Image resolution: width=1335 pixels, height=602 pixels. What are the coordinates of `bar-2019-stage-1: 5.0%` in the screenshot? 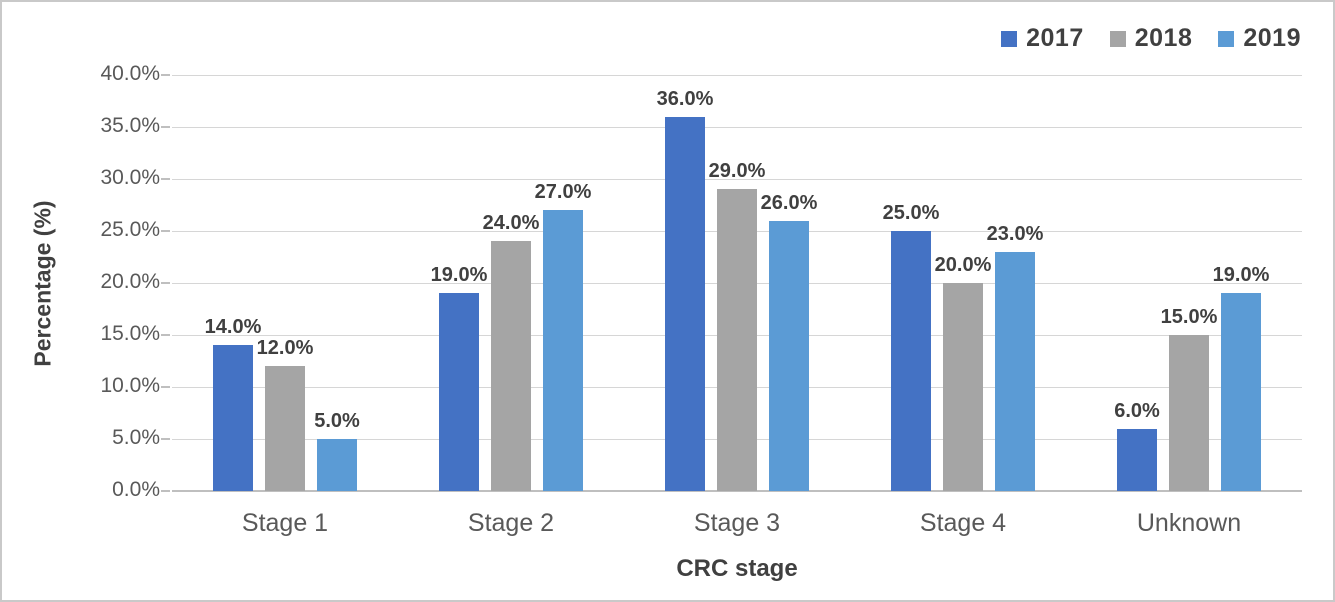 It's located at (337, 450).